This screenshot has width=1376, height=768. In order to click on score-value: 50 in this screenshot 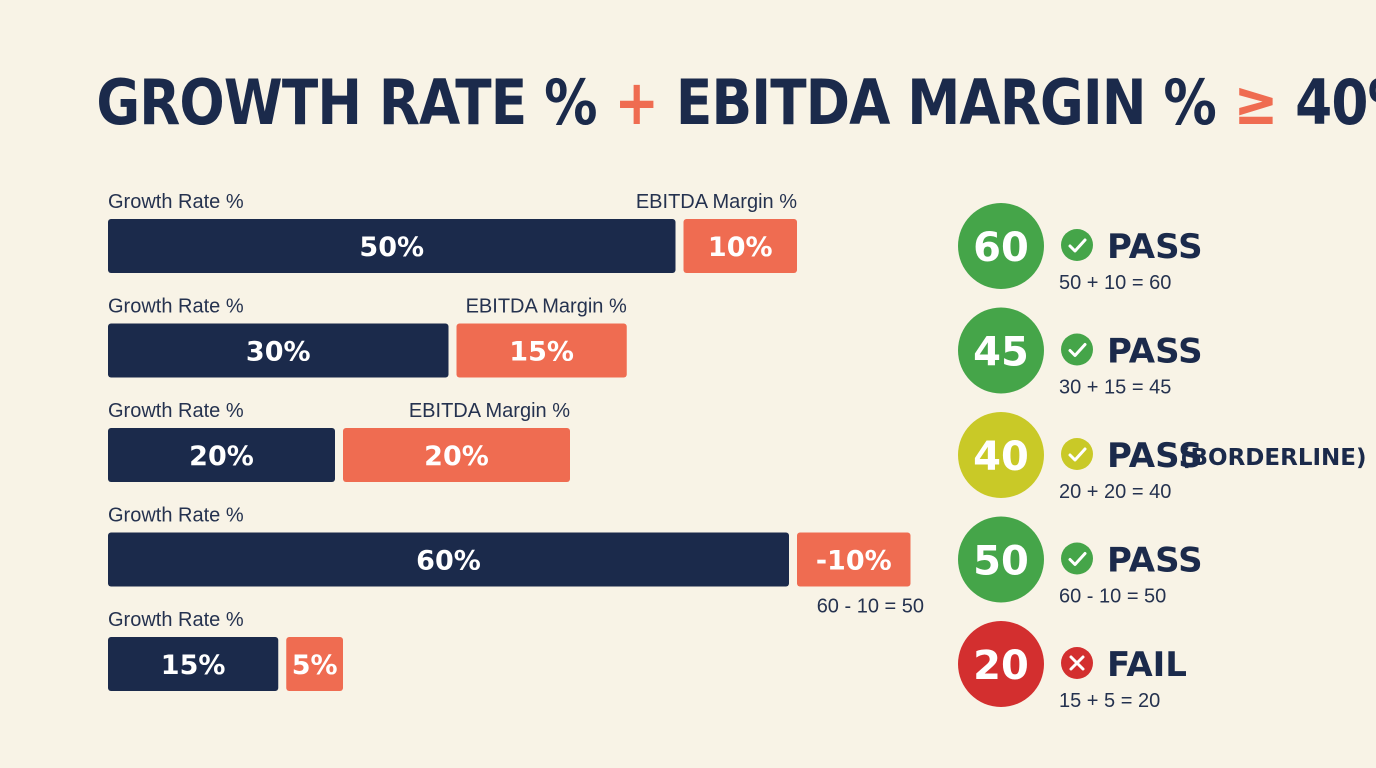, I will do `click(1001, 562)`.